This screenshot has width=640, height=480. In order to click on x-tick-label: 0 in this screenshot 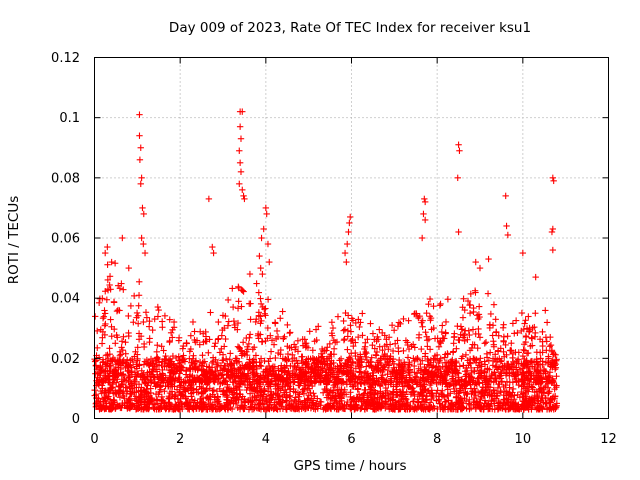, I will do `click(94, 439)`.